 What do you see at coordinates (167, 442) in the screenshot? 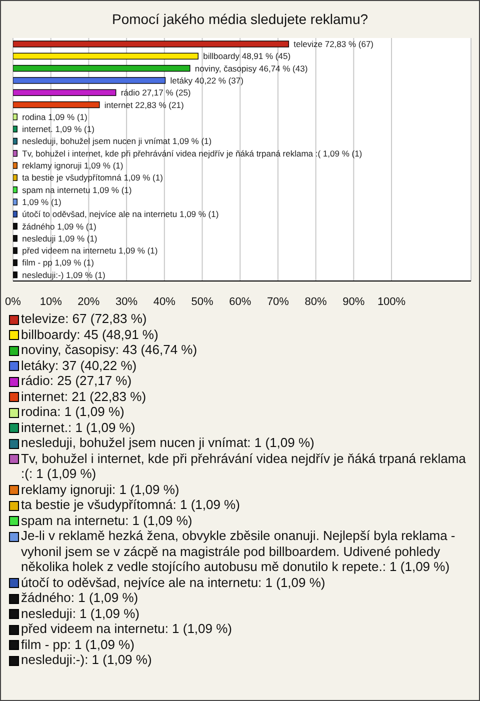
I see `legend-label: nesleduji, bohužel jsem nucen ji vnímat: 1 (1,09 %)` at bounding box center [167, 442].